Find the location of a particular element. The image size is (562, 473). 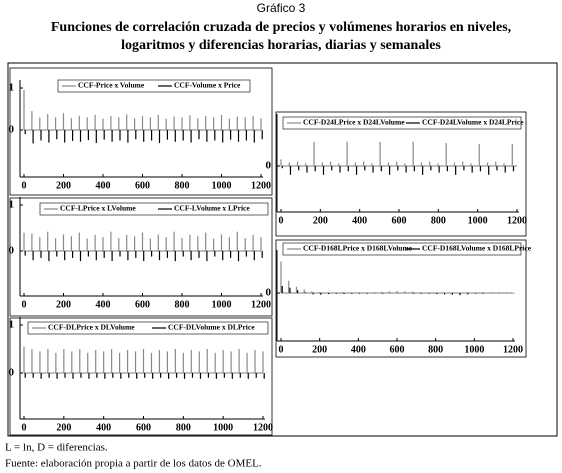

figure-label: Gráfico 3 is located at coordinates (281, 8).